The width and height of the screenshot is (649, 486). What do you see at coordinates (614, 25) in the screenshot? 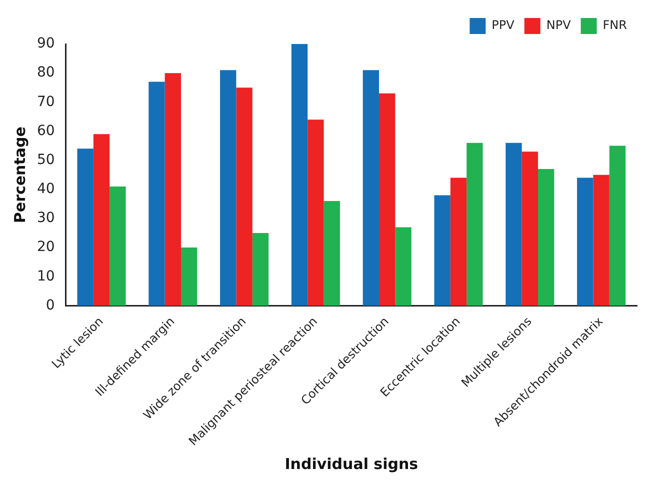
I see `legend-label: FNR` at bounding box center [614, 25].